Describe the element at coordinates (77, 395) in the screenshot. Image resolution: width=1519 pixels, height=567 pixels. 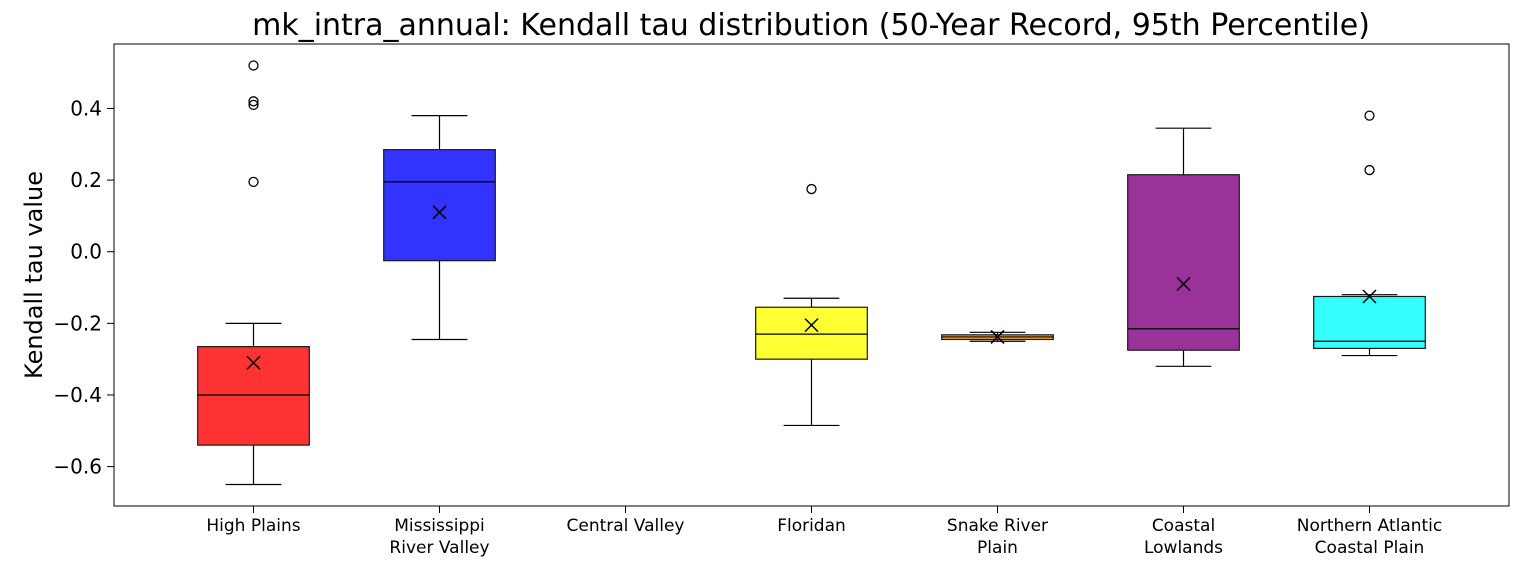
I see `y-tick-label: −0.4` at that location.